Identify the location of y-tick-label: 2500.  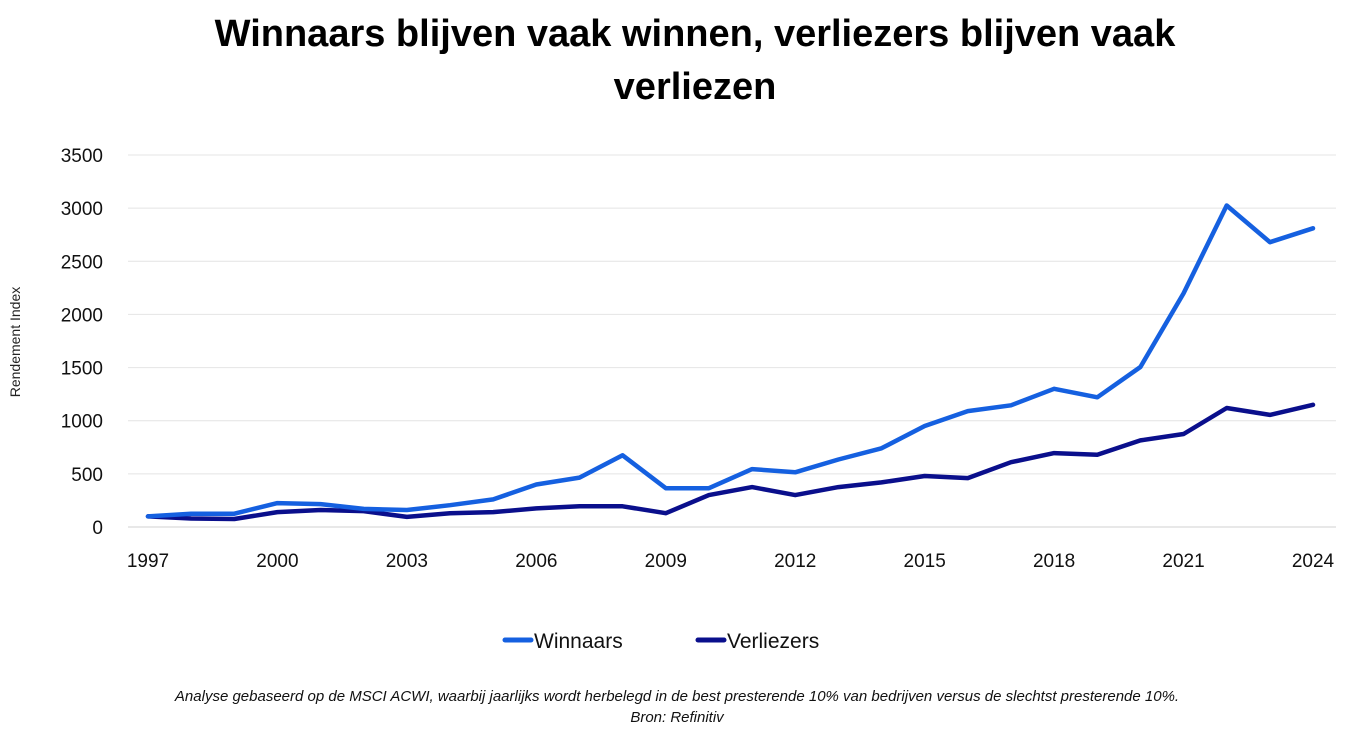
(82, 262).